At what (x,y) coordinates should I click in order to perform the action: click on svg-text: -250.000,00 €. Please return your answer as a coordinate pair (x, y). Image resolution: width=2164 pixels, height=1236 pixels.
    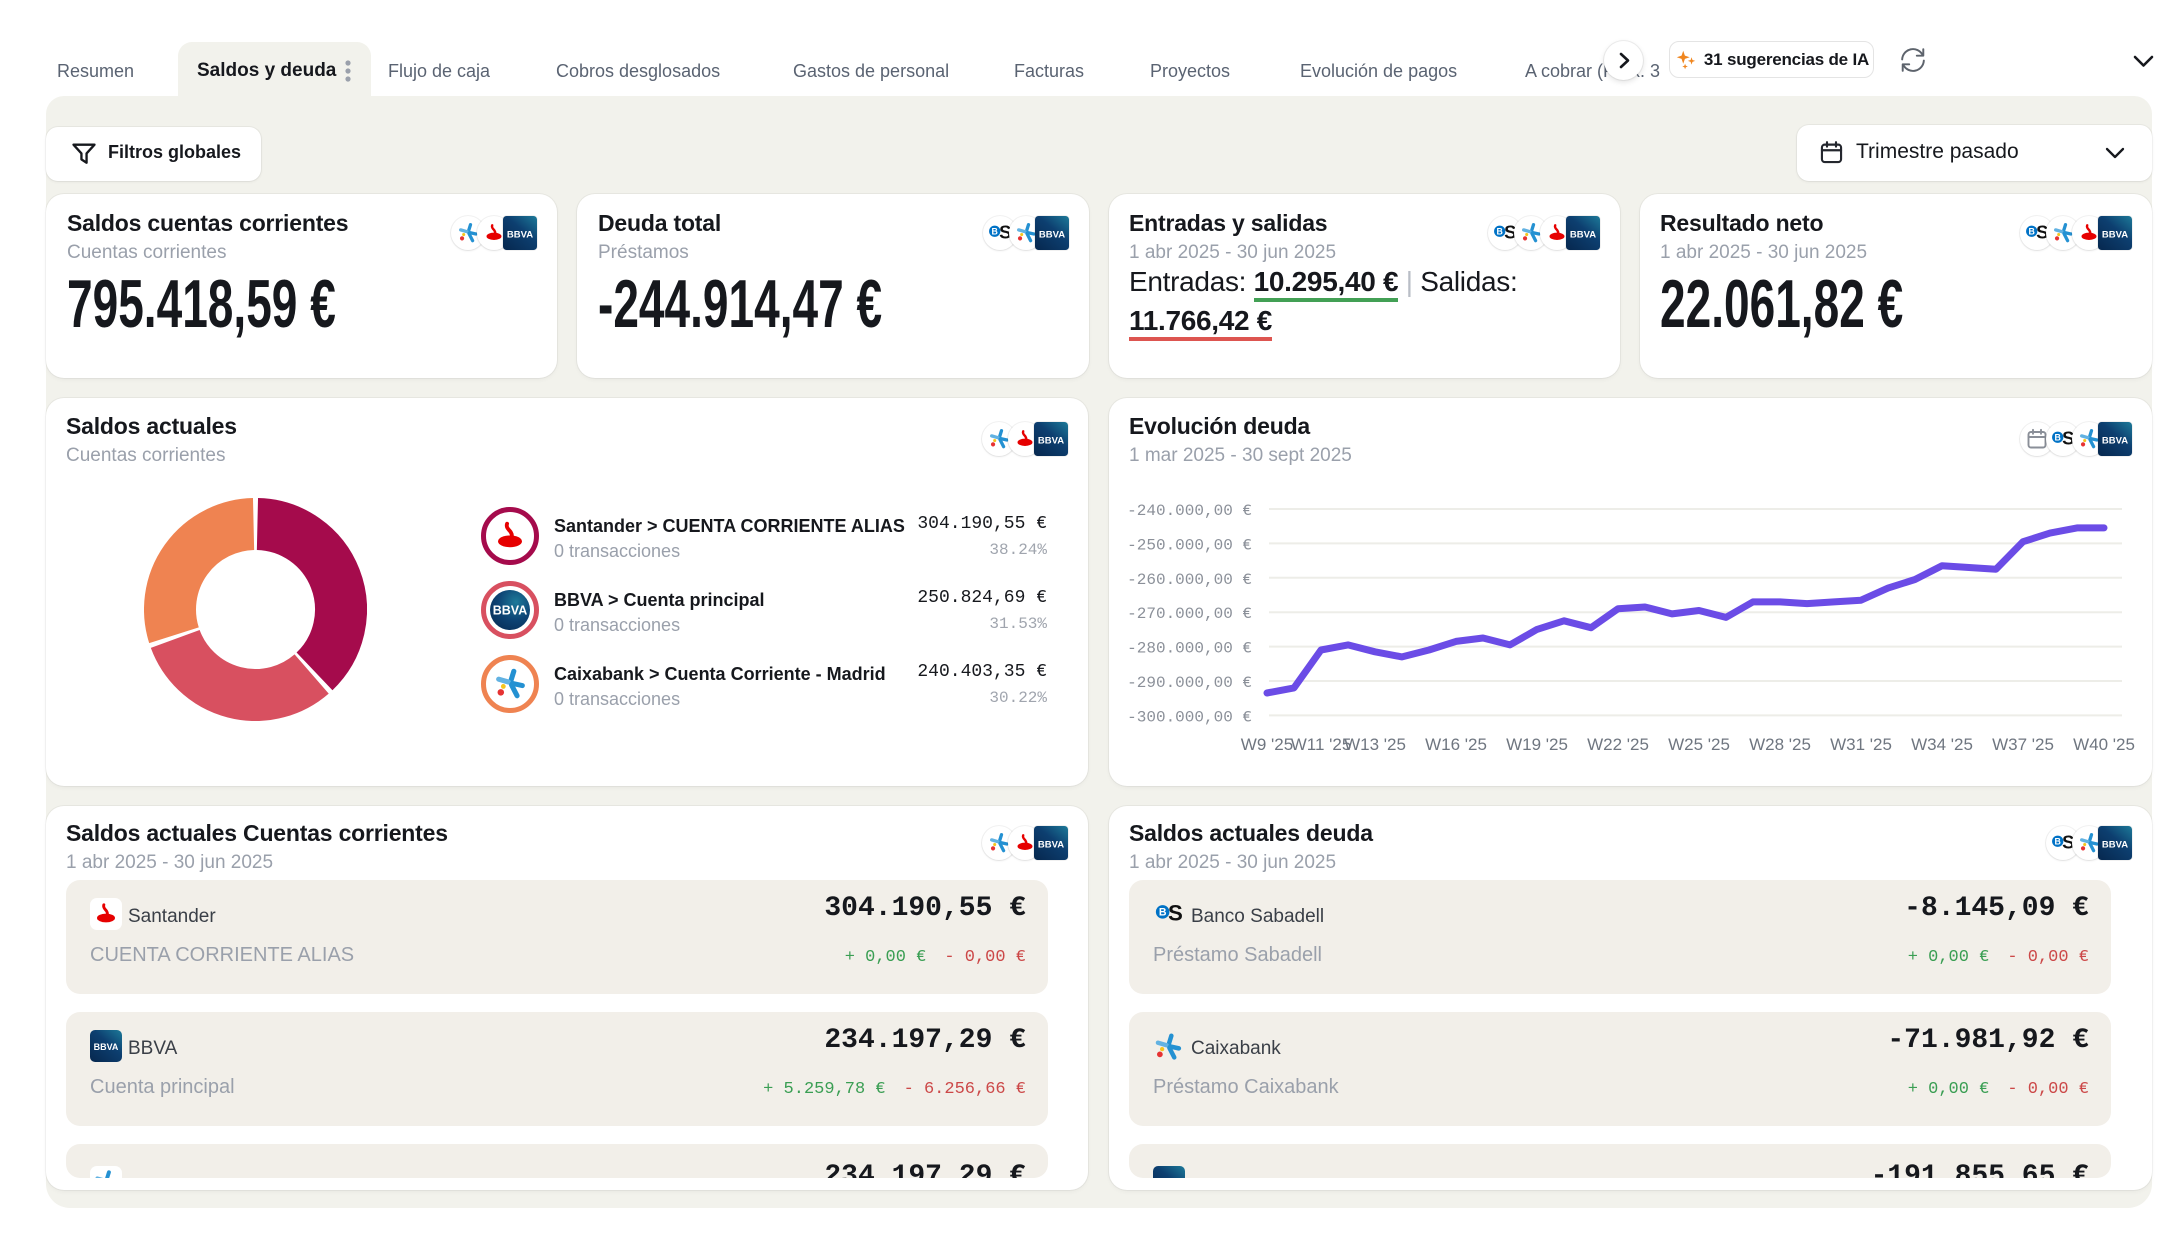
    Looking at the image, I should click on (1189, 545).